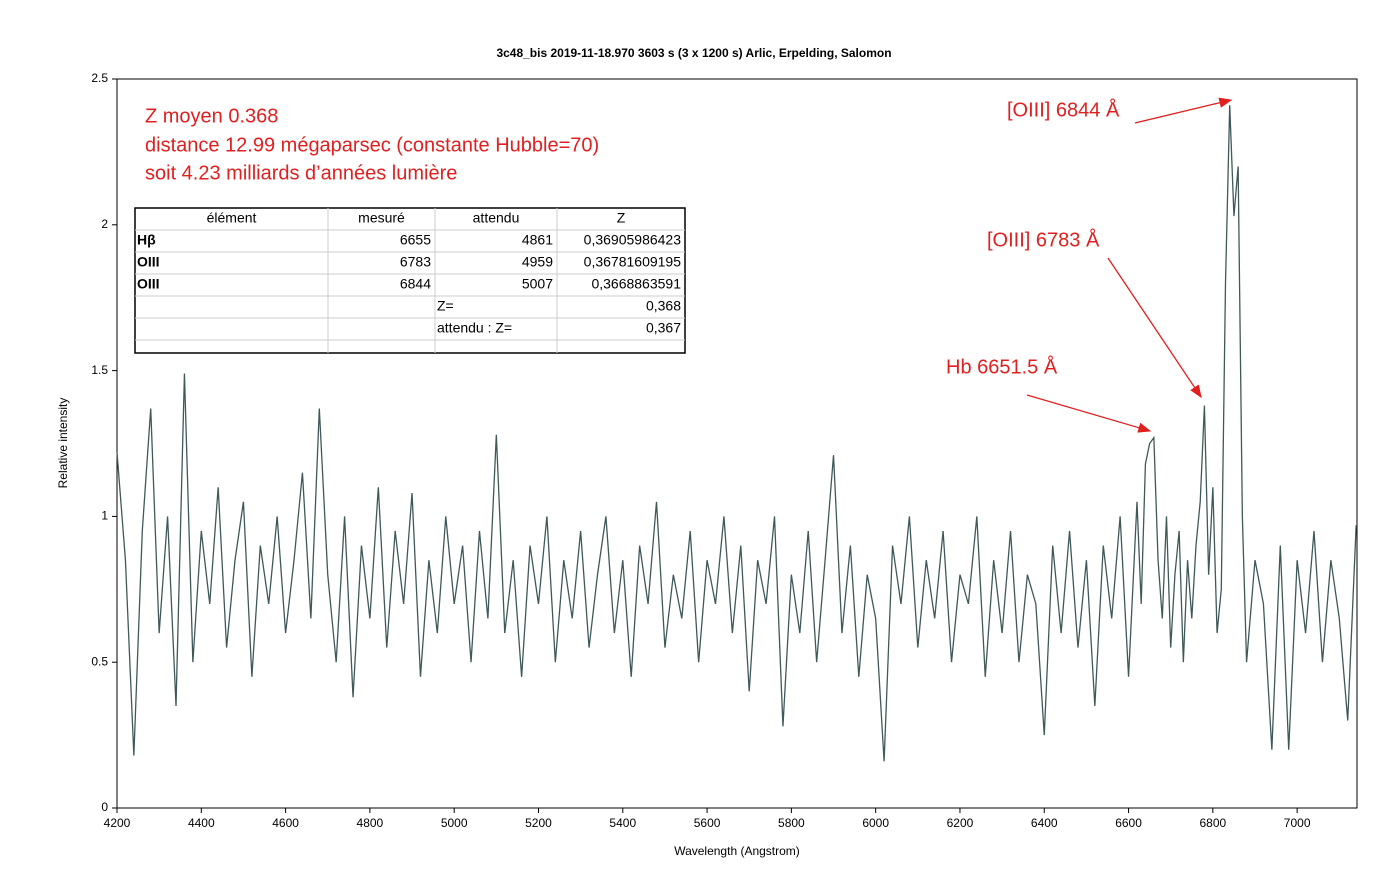  What do you see at coordinates (960, 823) in the screenshot?
I see `x-tick-label: 6200` at bounding box center [960, 823].